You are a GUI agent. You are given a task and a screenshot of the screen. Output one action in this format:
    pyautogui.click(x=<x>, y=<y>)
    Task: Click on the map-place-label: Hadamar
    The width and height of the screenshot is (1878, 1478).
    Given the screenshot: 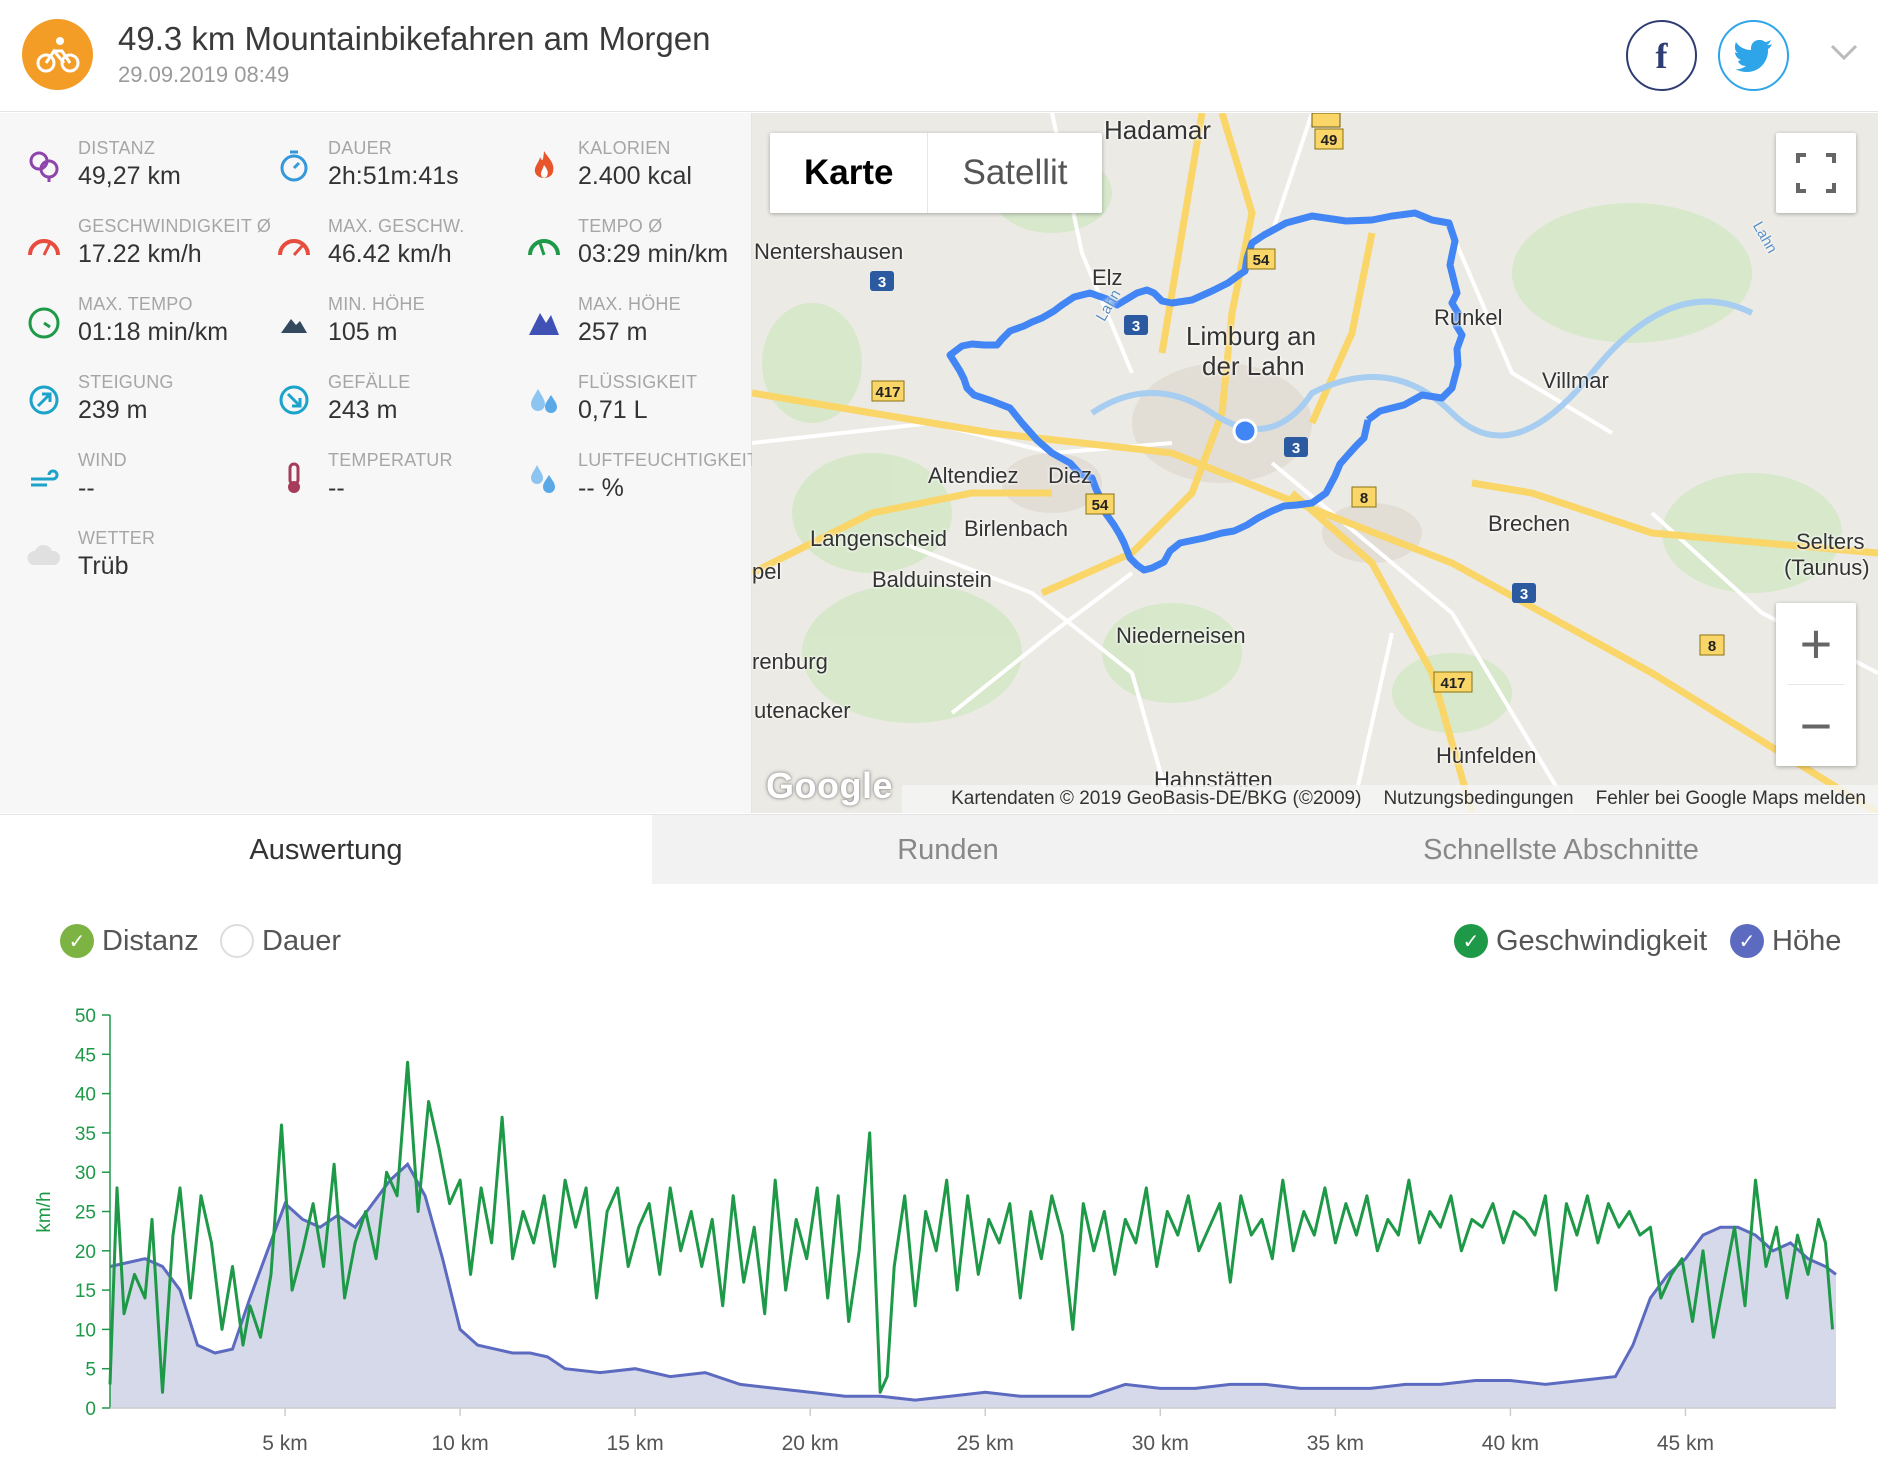 What is the action you would take?
    pyautogui.click(x=1157, y=130)
    